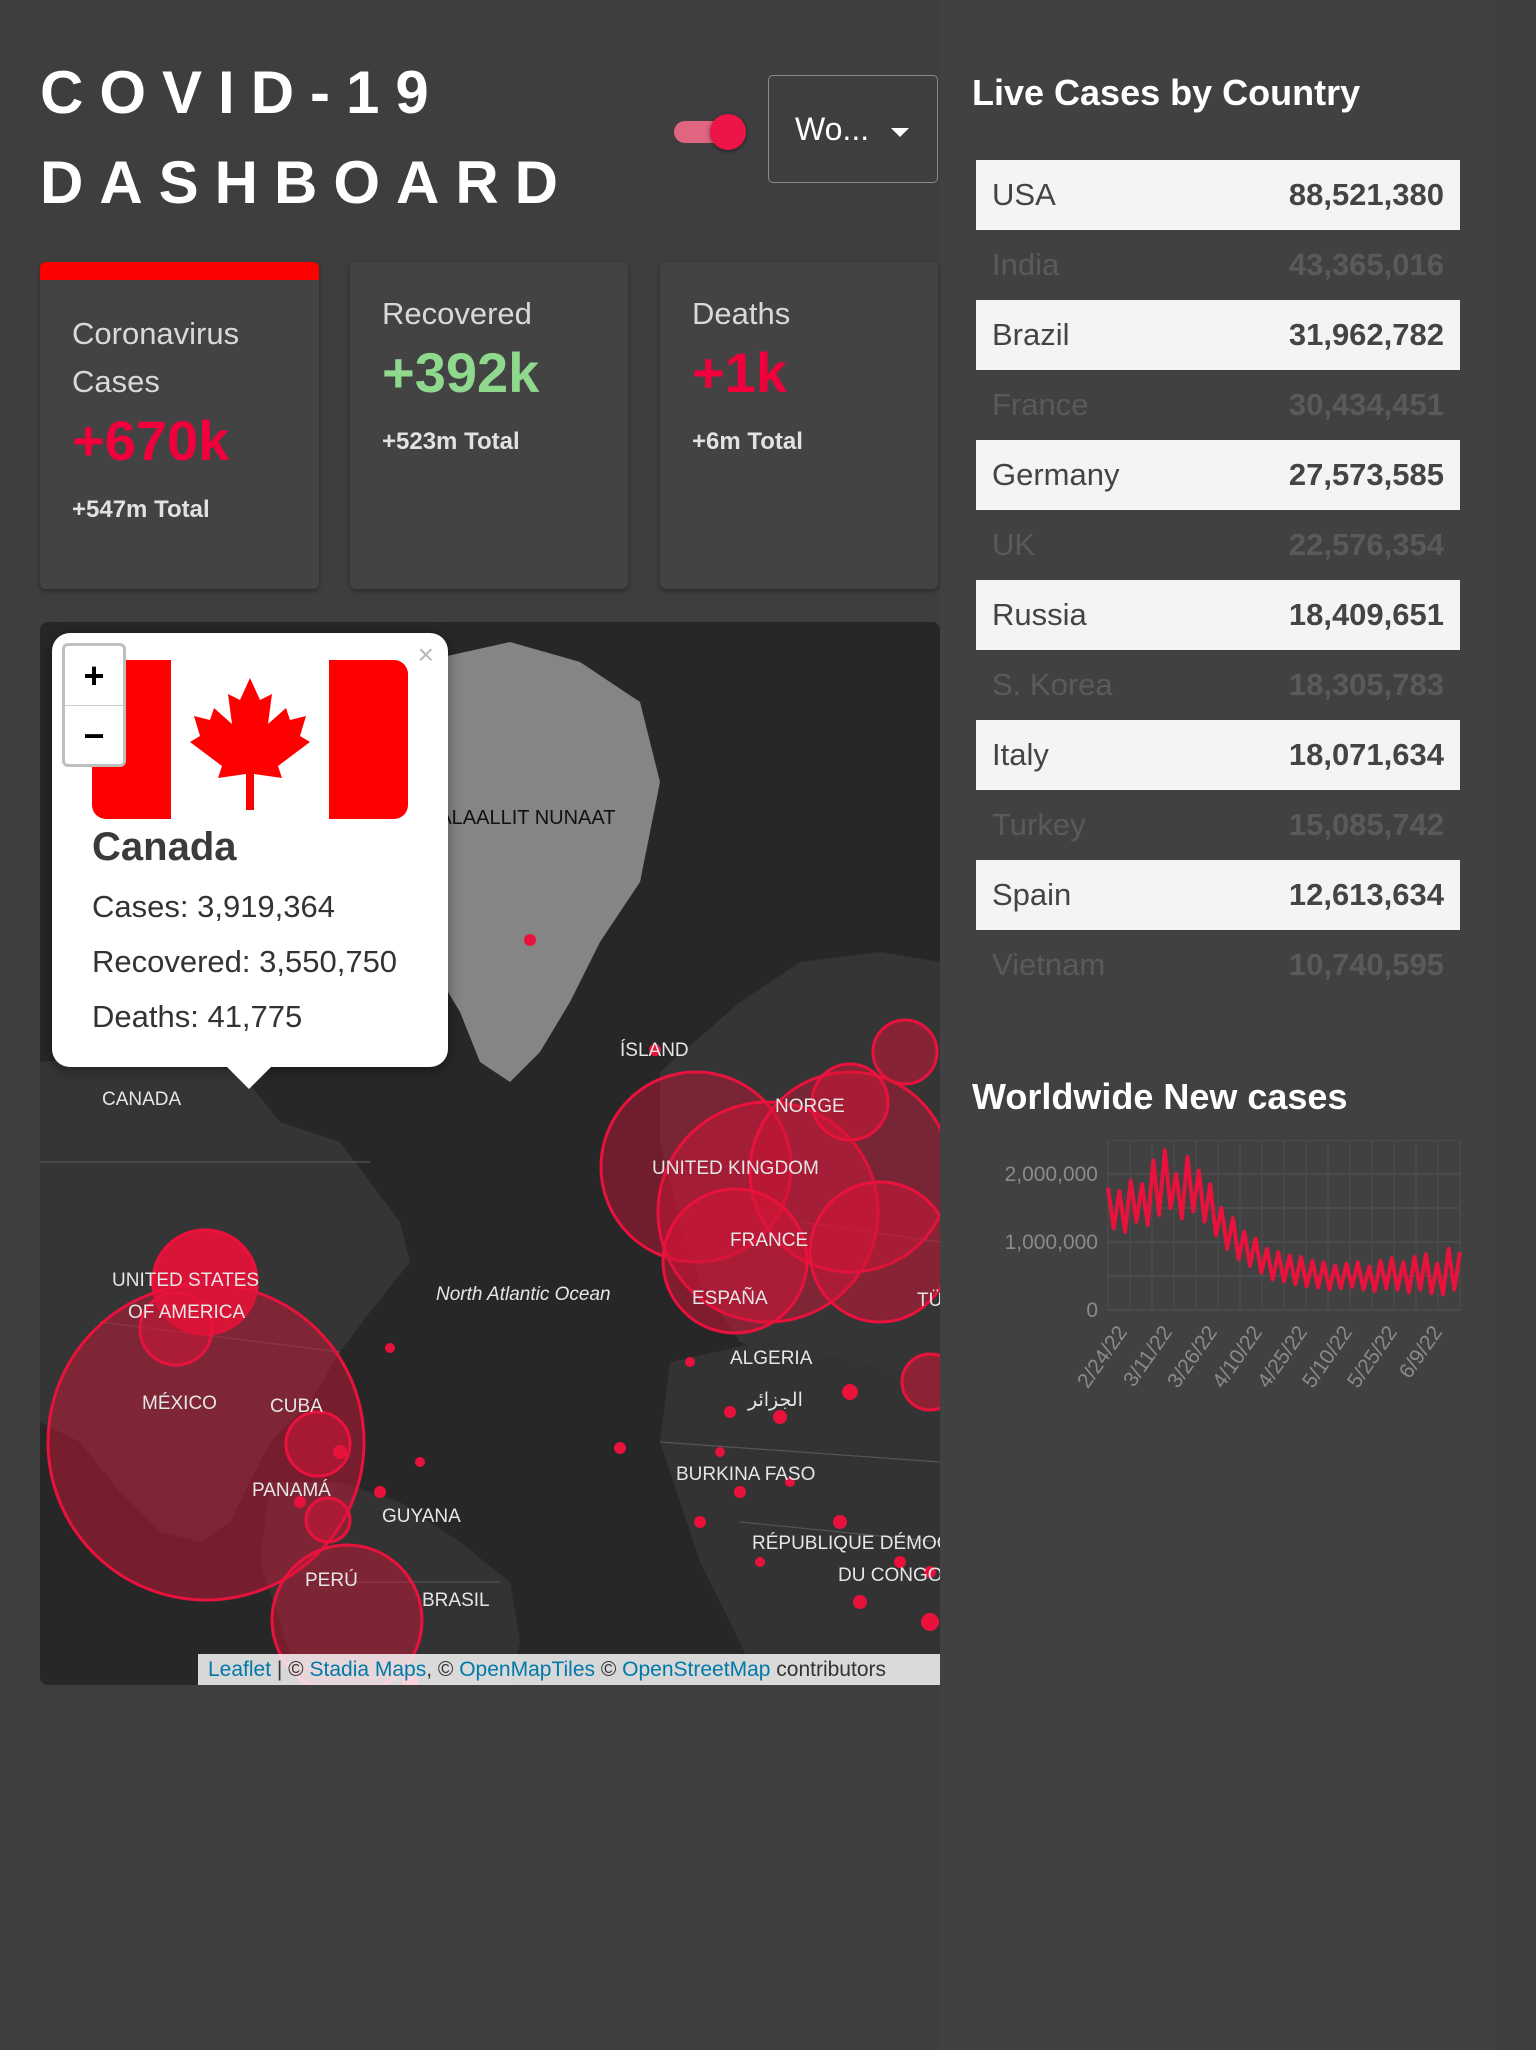 The width and height of the screenshot is (1536, 2050). I want to click on country-name: Germany, so click(1056, 474).